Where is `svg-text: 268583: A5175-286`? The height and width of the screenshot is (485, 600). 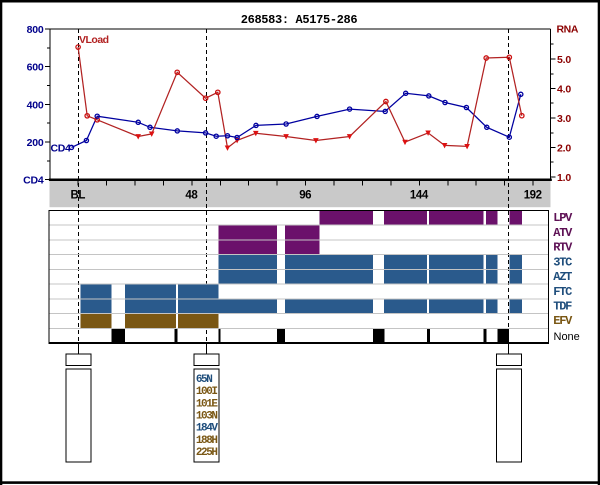 svg-text: 268583: A5175-286 is located at coordinates (299, 20).